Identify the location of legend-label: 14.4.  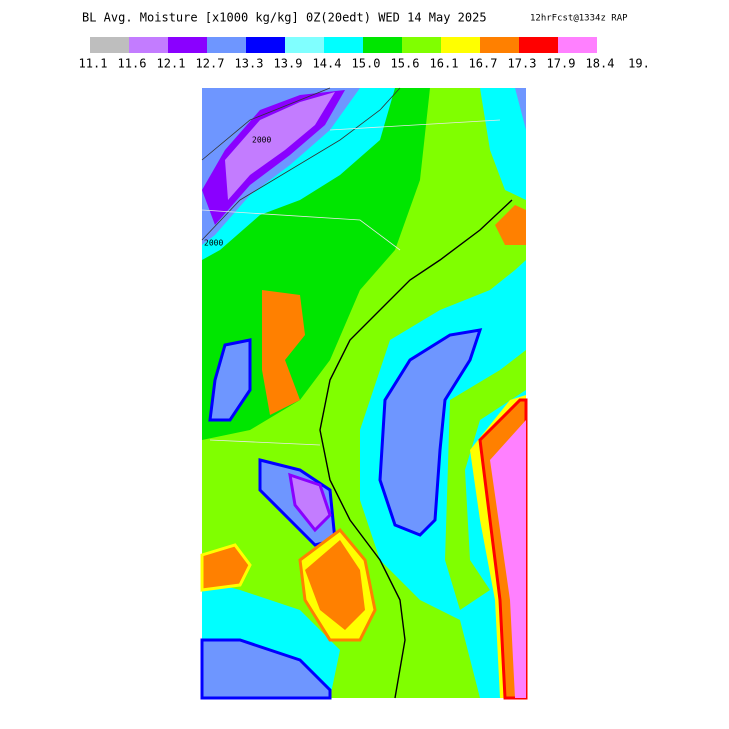
(327, 64).